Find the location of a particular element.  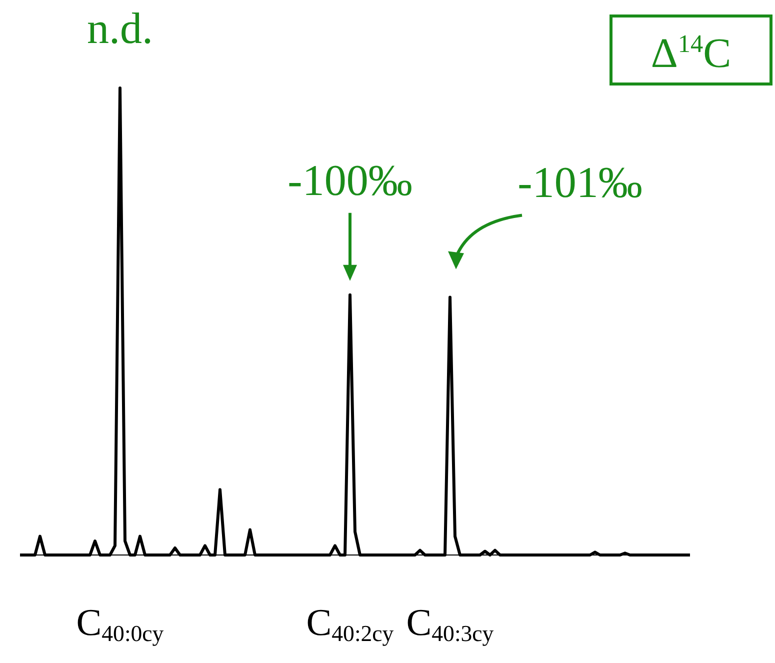

x-tick-label: C$_{40:2cy}$ is located at coordinates (350, 624).